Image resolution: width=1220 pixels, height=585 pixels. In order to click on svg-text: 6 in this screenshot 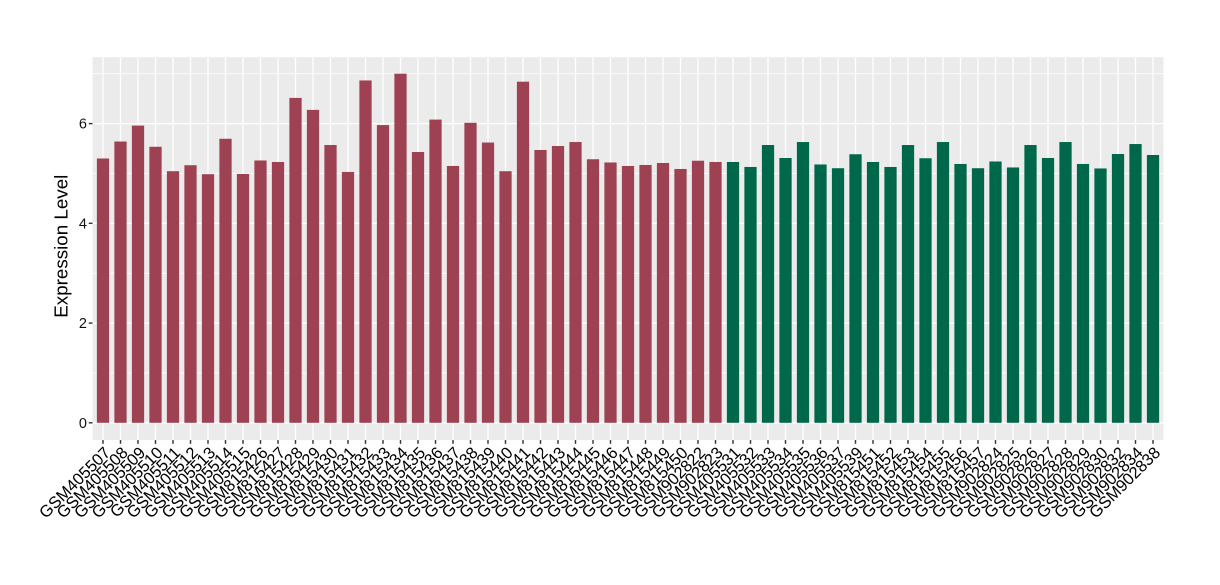, I will do `click(83, 125)`.